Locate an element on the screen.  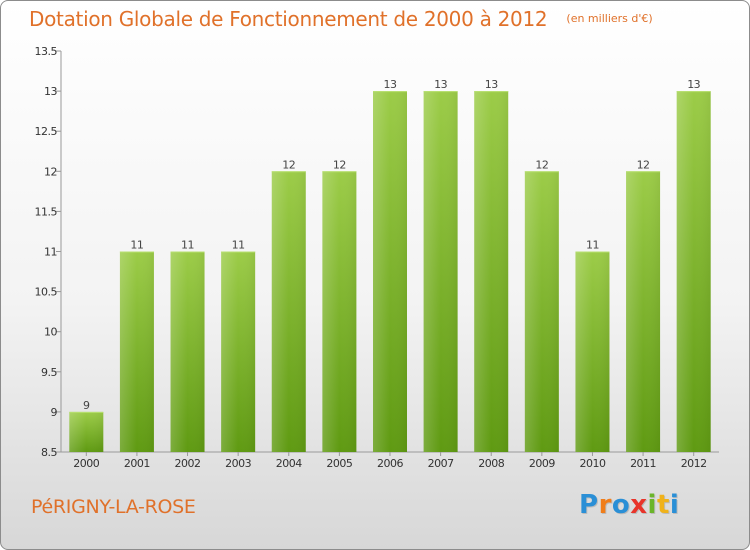
x-tick-label: 2008 is located at coordinates (491, 463).